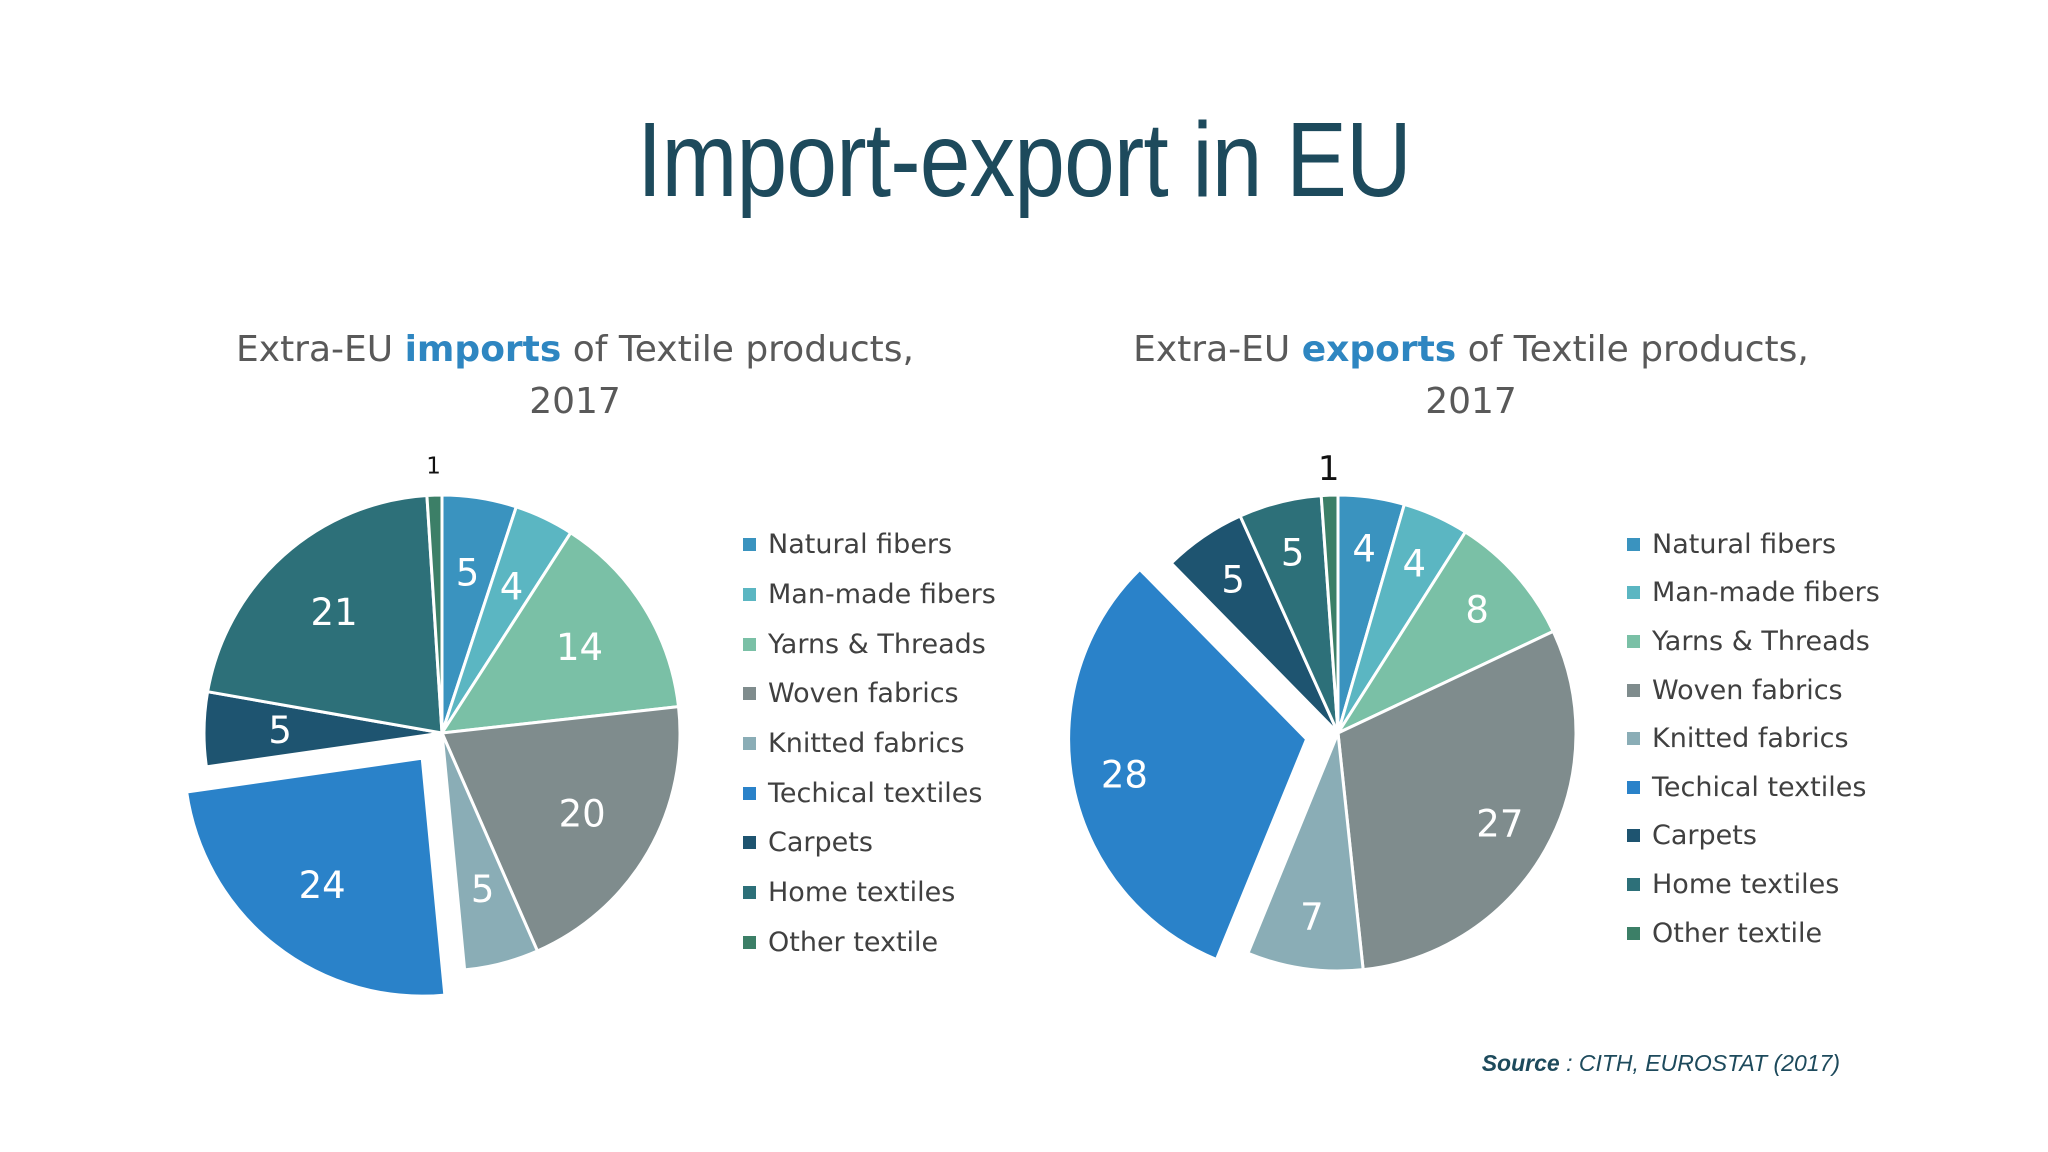 The width and height of the screenshot is (2048, 1152). I want to click on exports-legend-item-man-made-fibers: Man-made fibers, so click(1753, 593).